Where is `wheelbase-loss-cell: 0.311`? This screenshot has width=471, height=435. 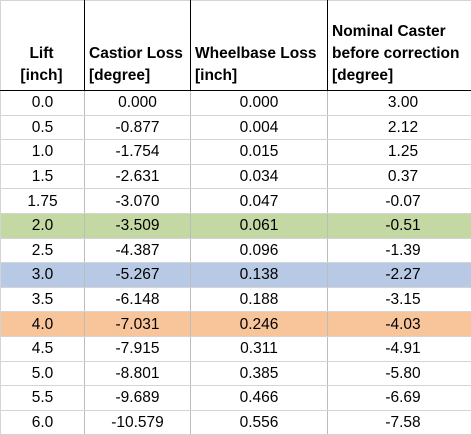 wheelbase-loss-cell: 0.311 is located at coordinates (259, 348).